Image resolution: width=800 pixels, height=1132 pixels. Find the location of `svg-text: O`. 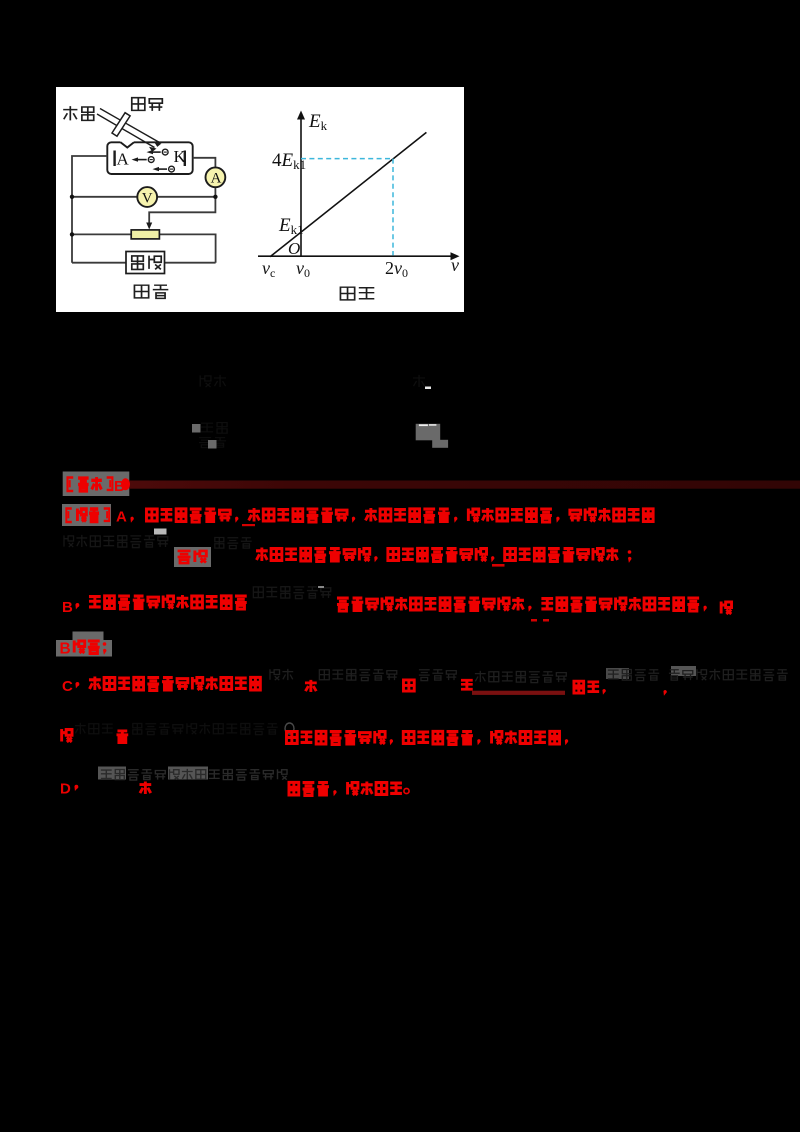

svg-text: O is located at coordinates (294, 248).